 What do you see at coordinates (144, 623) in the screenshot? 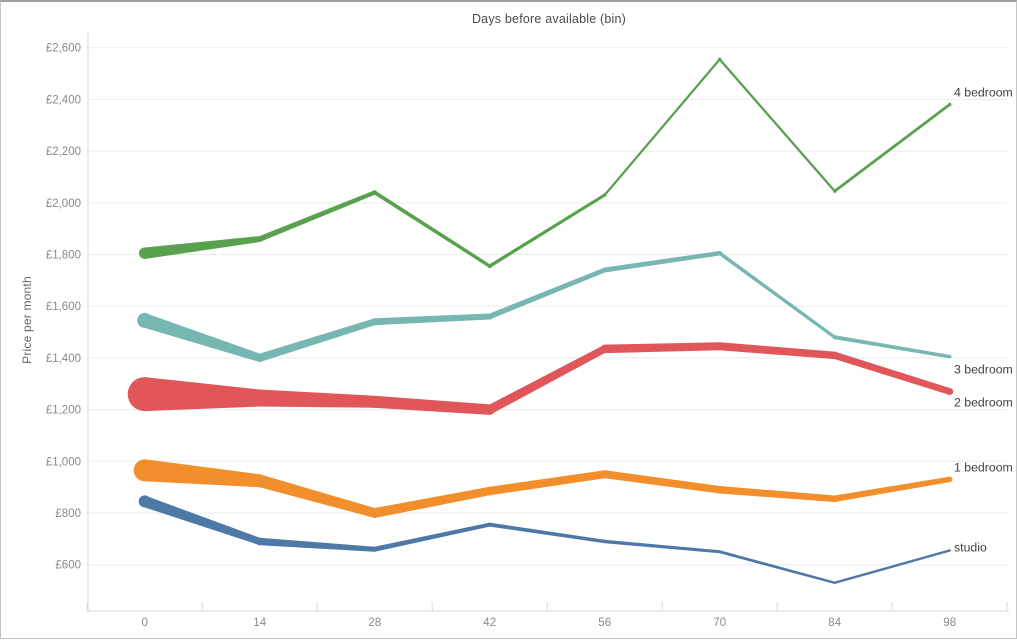
I see `x-tick-label: 0` at bounding box center [144, 623].